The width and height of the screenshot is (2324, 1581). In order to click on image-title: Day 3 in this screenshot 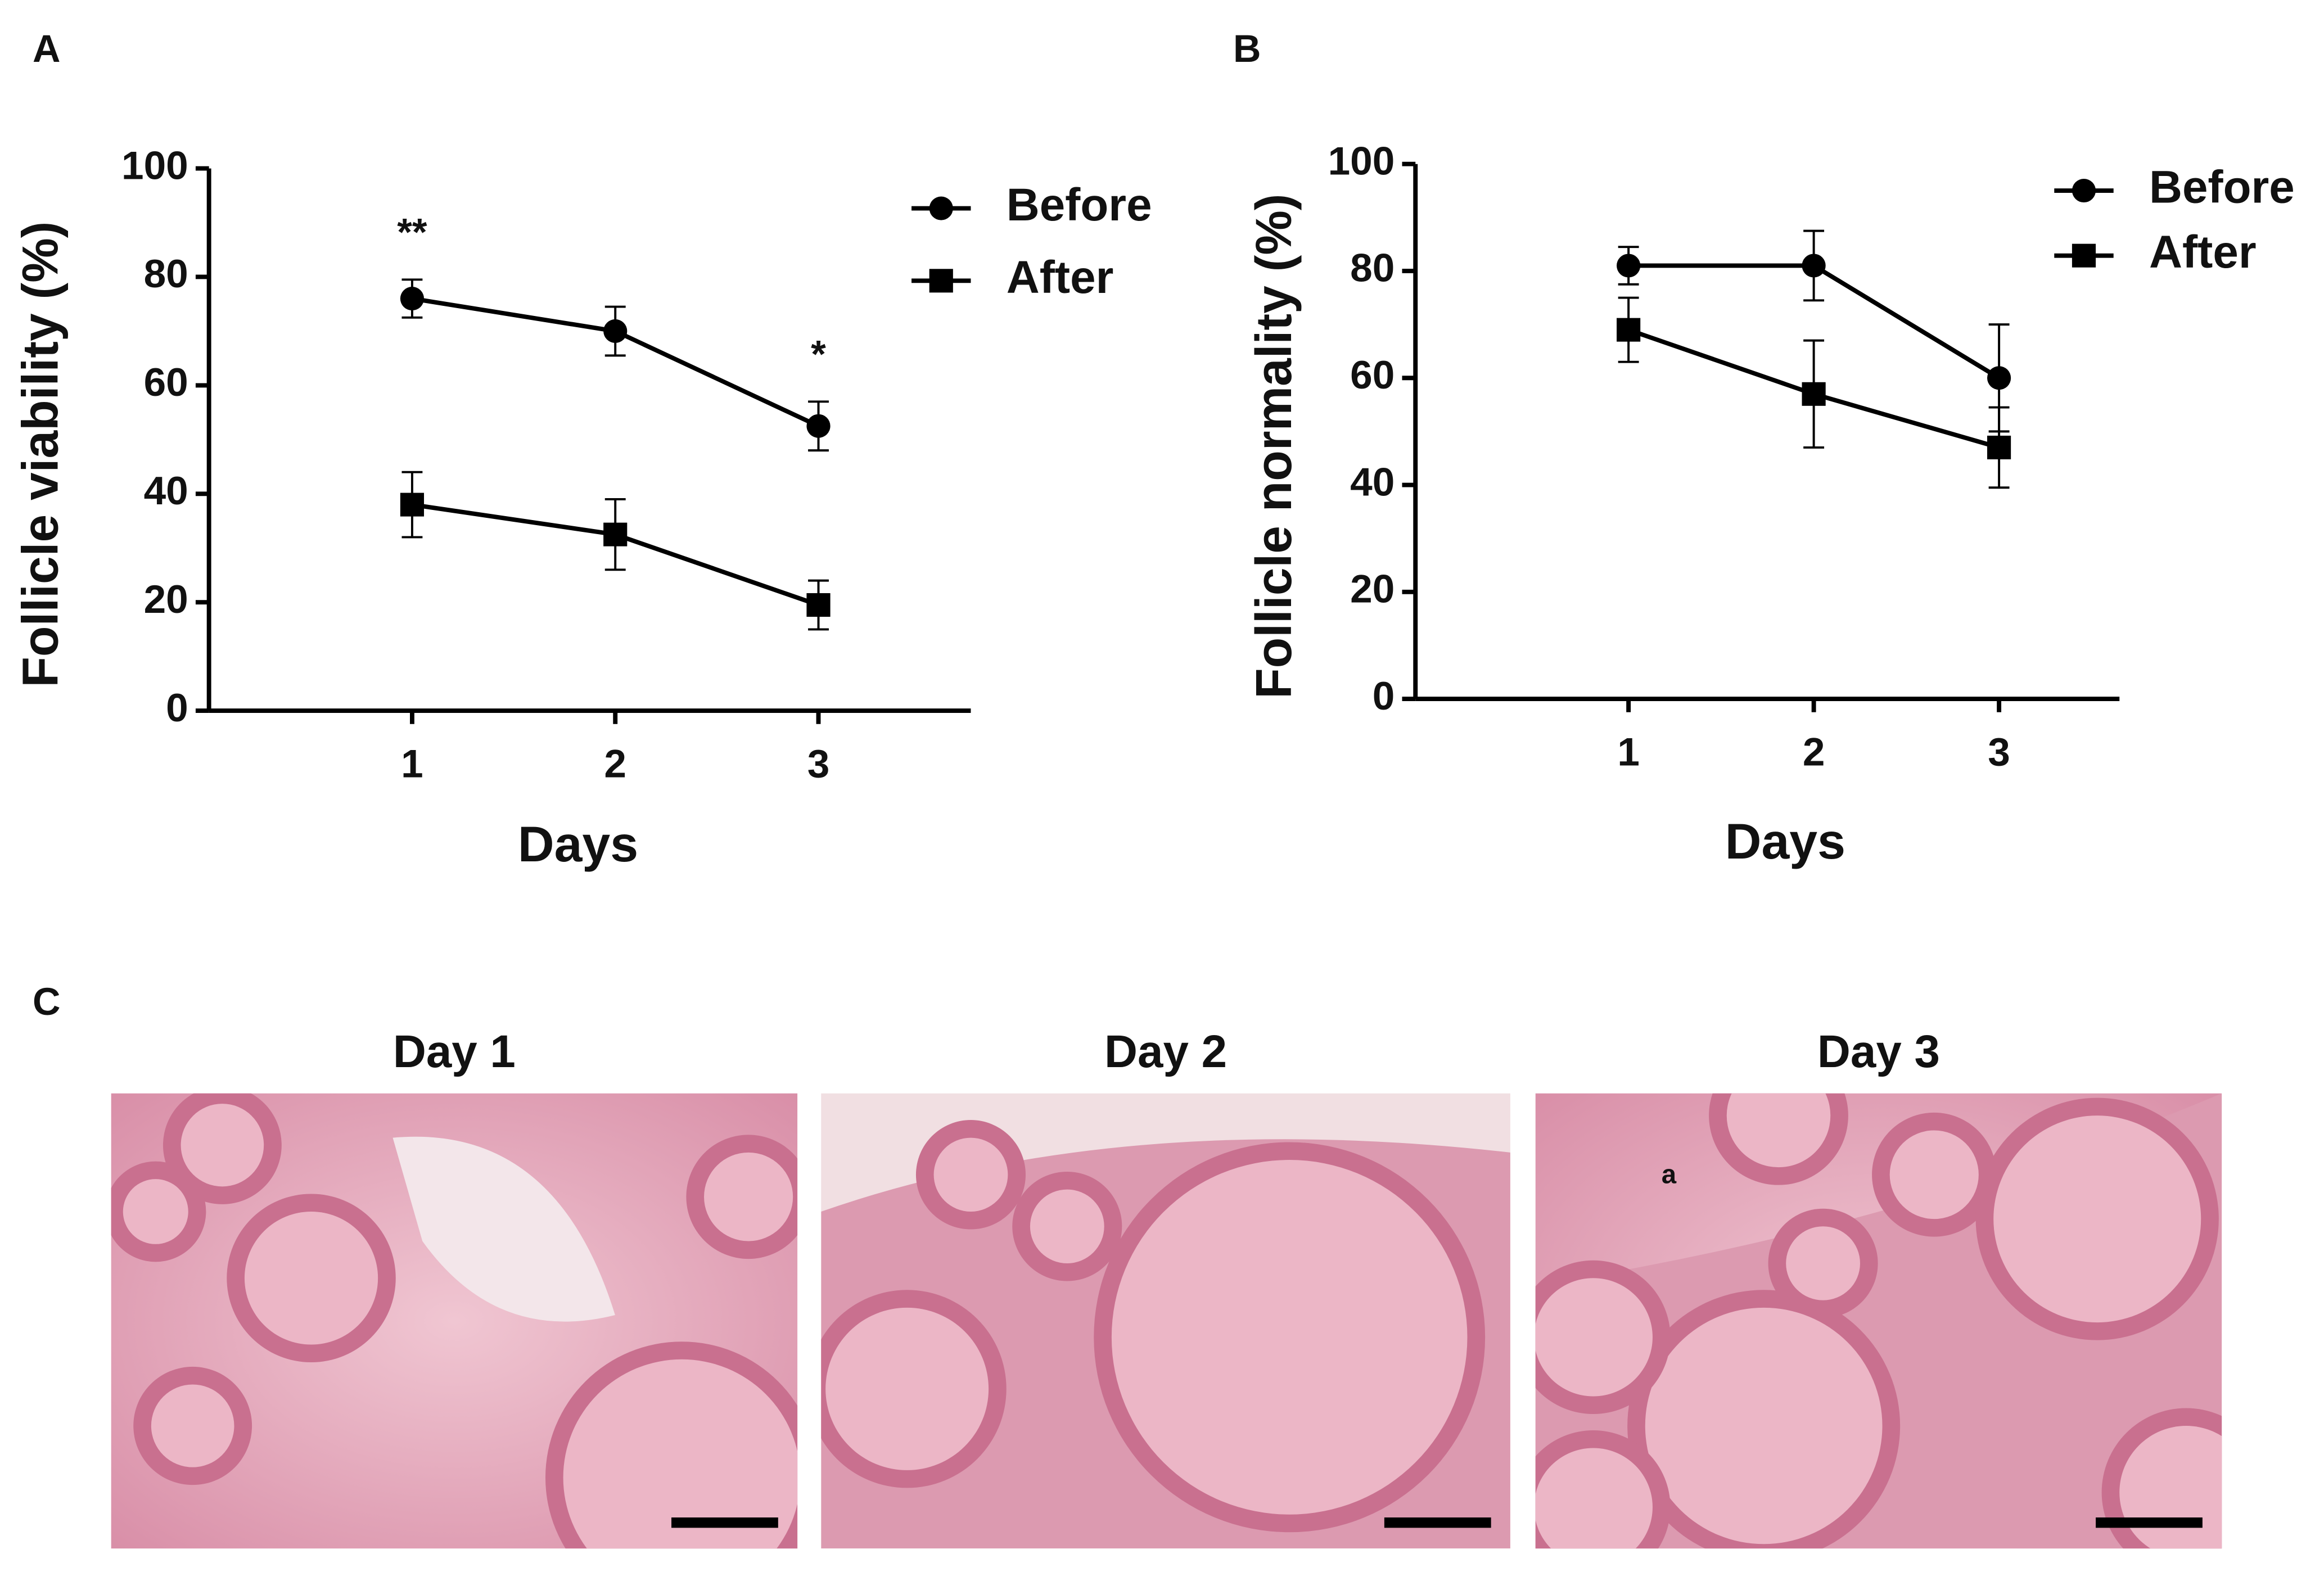, I will do `click(1878, 1051)`.